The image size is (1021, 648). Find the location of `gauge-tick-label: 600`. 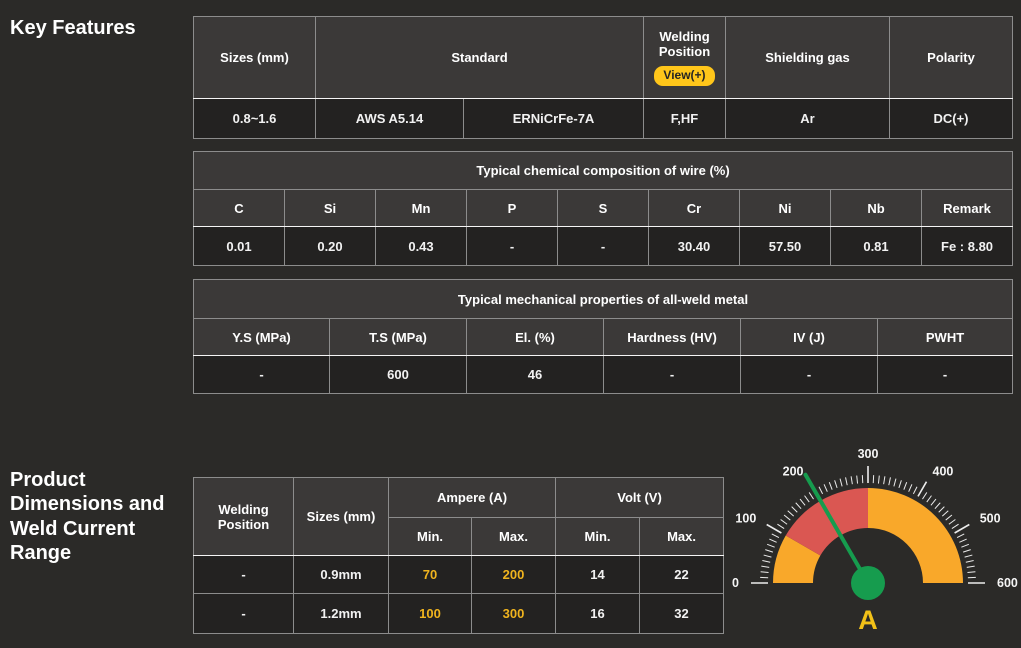

gauge-tick-label: 600 is located at coordinates (1007, 583).